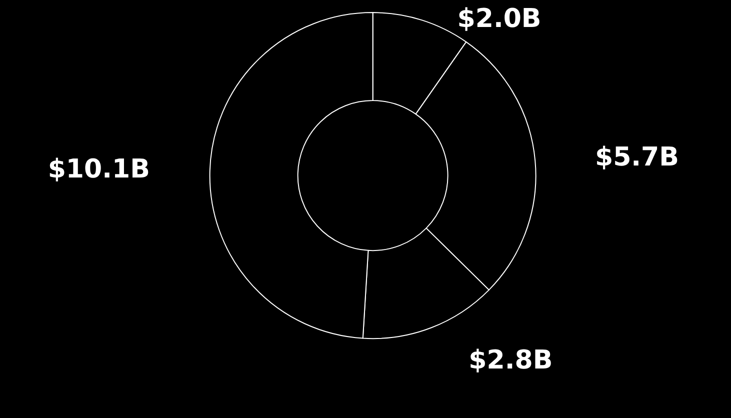  I want to click on data-label: $2.8B, so click(510, 360).